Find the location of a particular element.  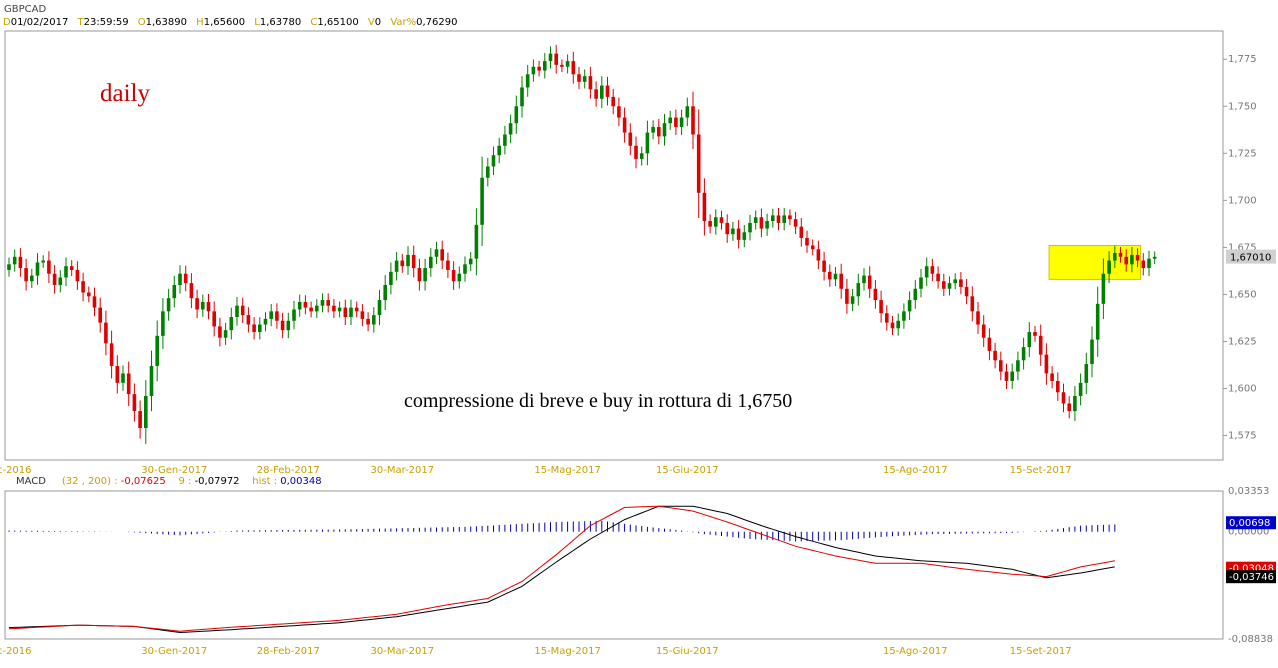

price-y-tick-label: 1,600 is located at coordinates (1242, 389).